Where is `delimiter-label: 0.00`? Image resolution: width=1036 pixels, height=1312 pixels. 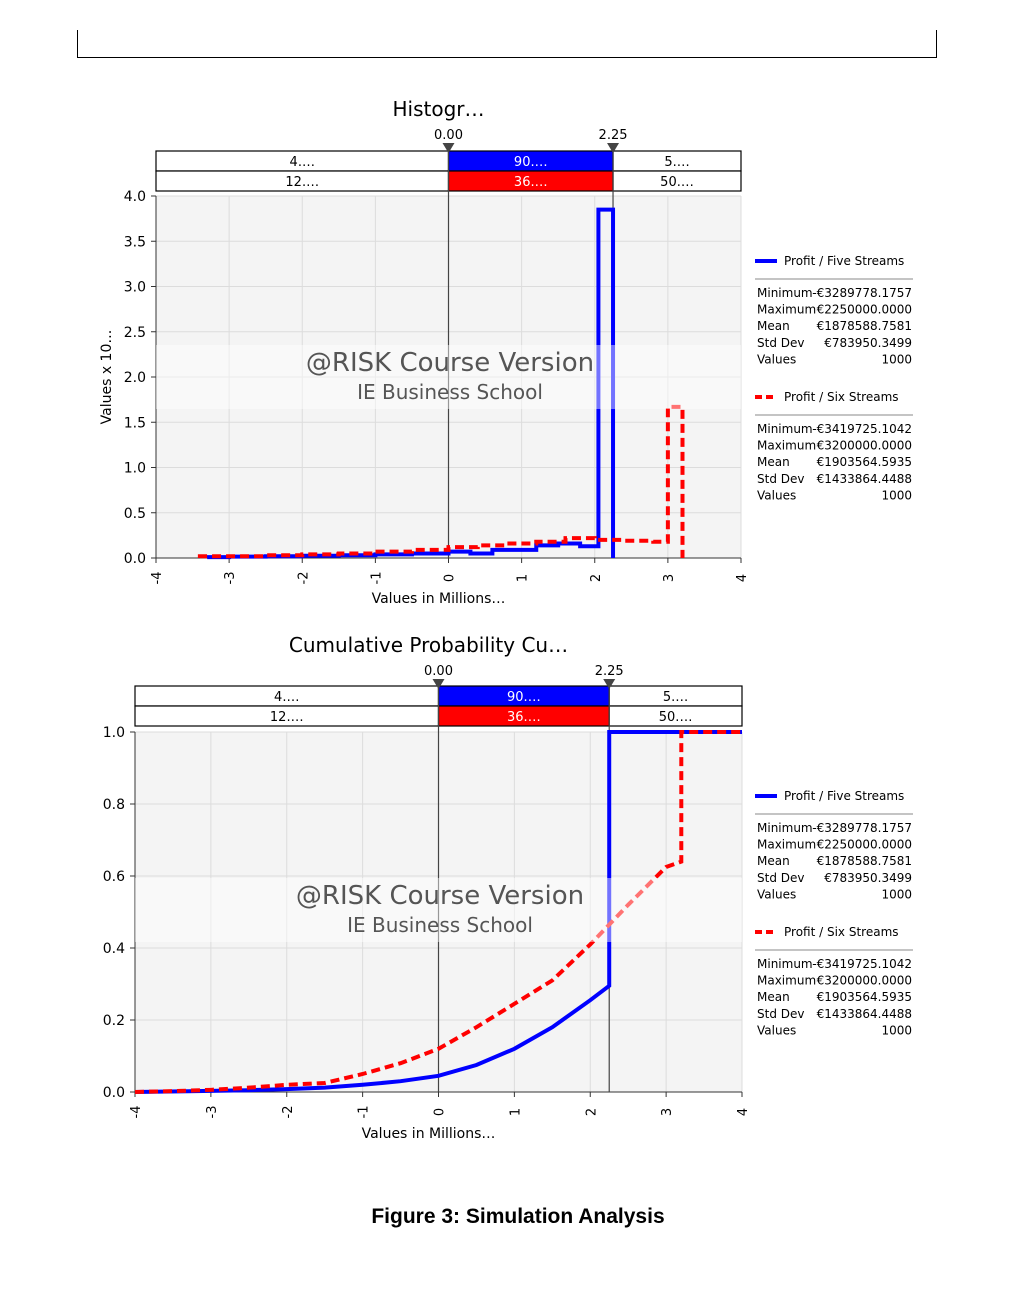
delimiter-label: 0.00 is located at coordinates (448, 135).